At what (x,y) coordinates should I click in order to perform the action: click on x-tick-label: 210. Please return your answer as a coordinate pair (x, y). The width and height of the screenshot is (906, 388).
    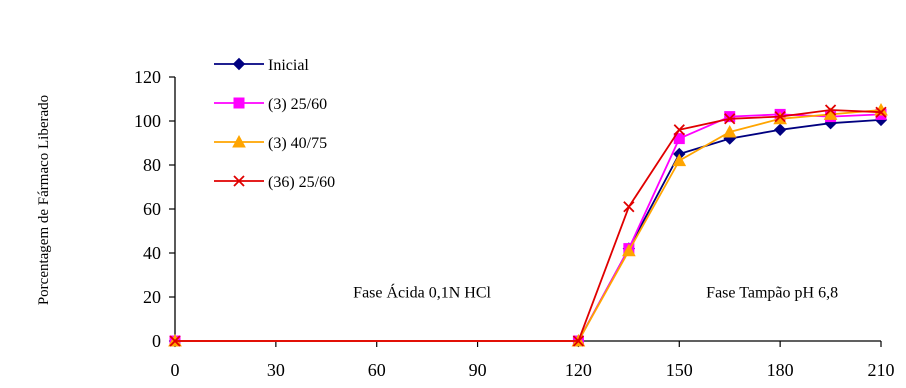
    Looking at the image, I should click on (881, 370).